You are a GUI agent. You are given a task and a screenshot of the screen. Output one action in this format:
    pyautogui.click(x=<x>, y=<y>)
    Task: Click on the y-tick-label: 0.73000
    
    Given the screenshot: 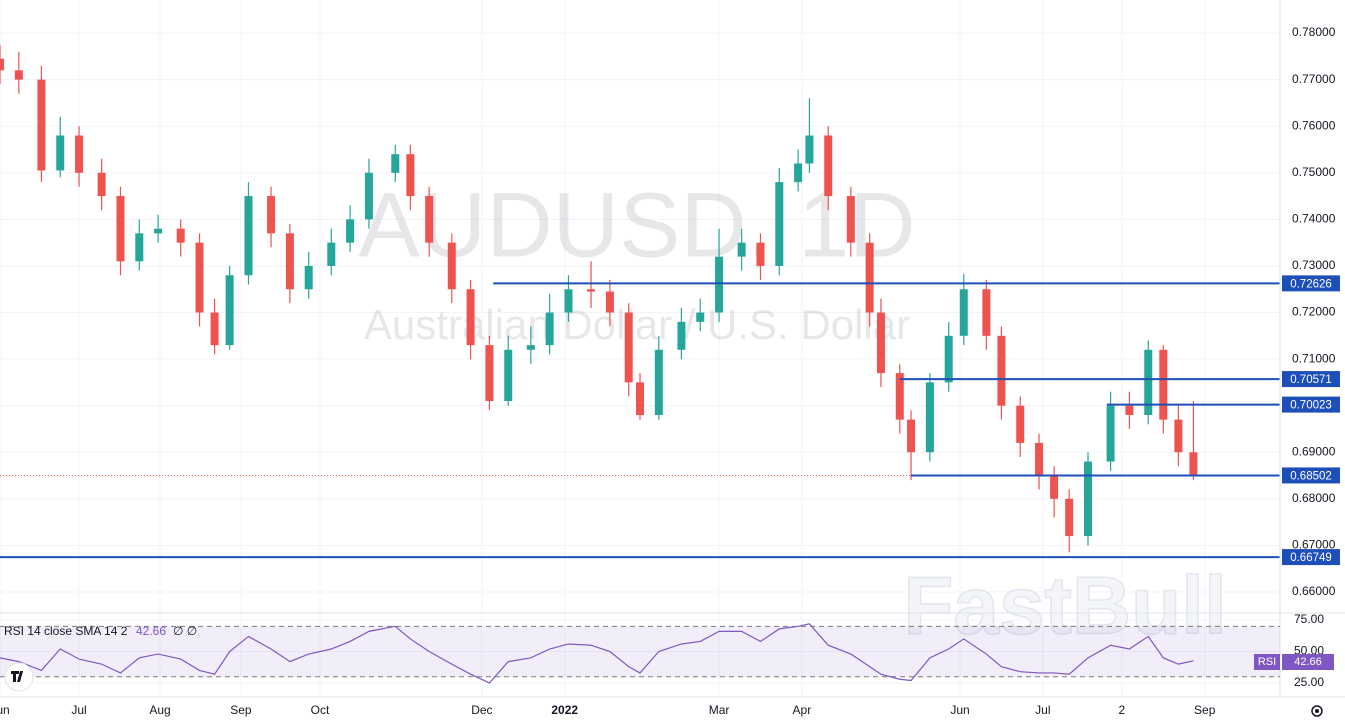 What is the action you would take?
    pyautogui.click(x=1314, y=265)
    